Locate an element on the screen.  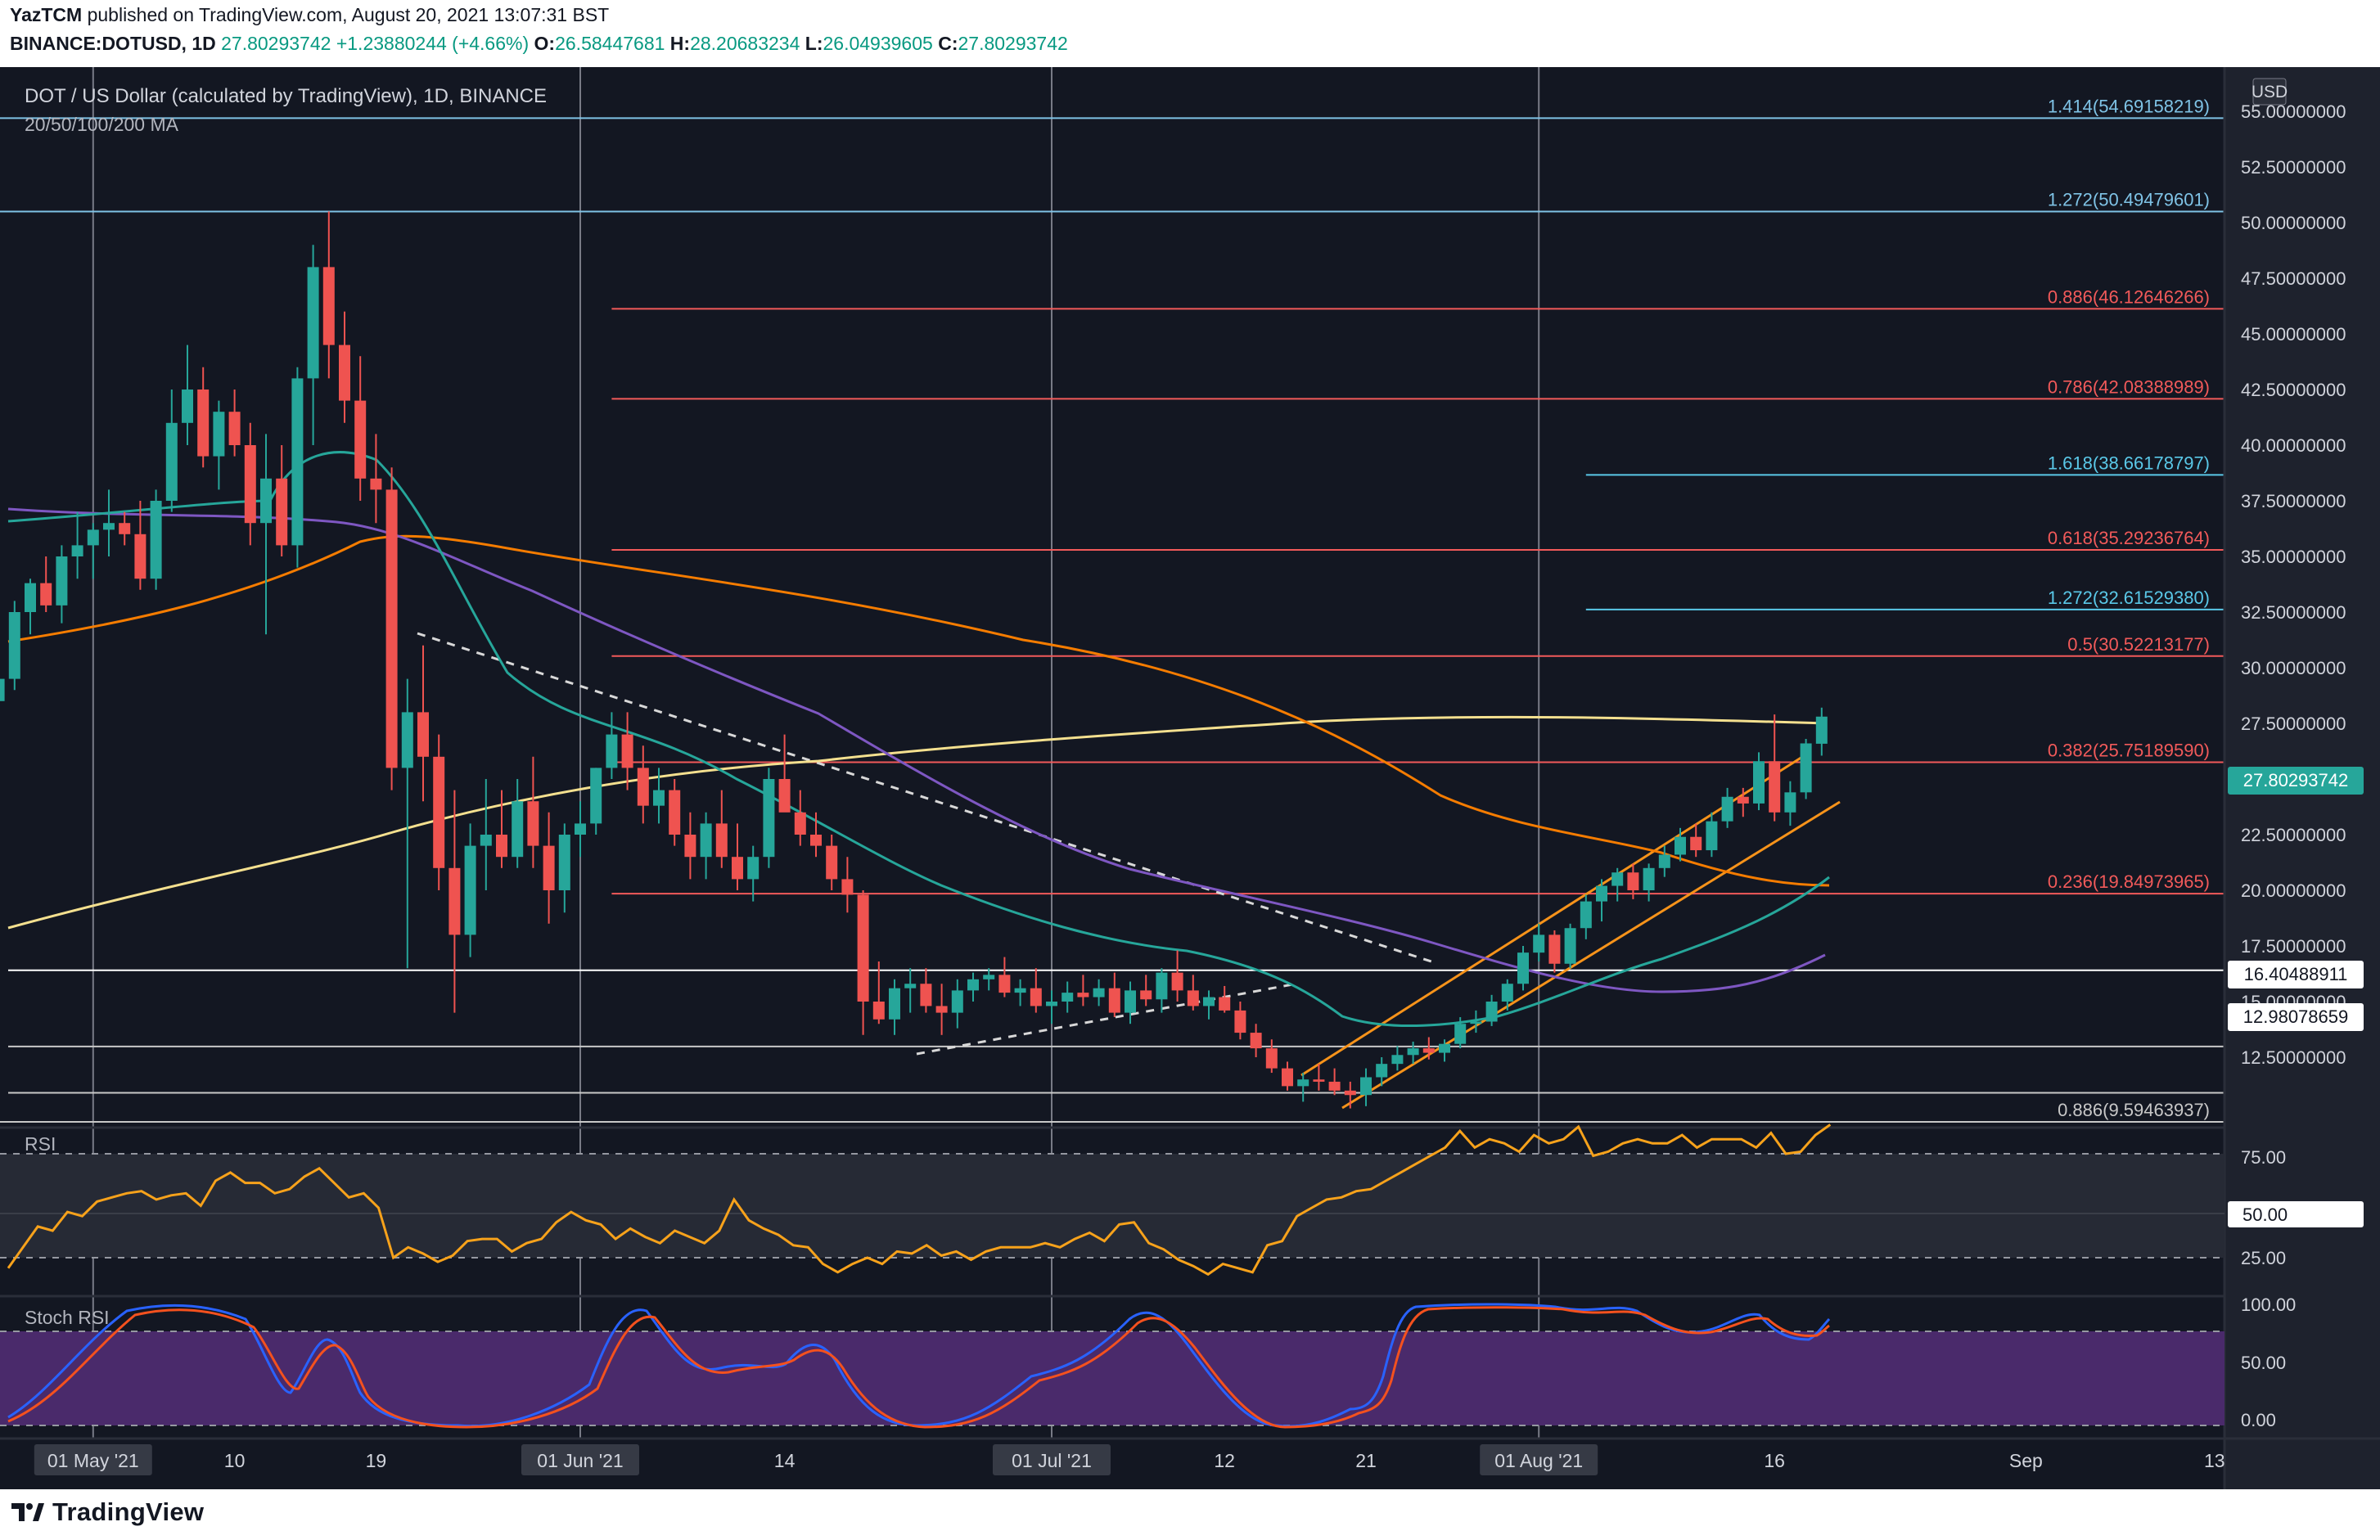
stoch-d-line is located at coordinates (919, 1367).